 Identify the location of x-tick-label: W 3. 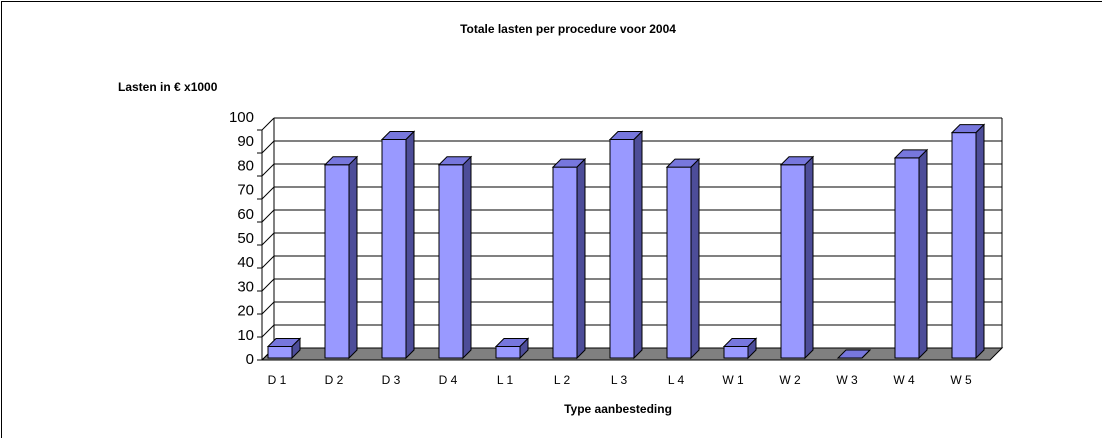
(847, 380).